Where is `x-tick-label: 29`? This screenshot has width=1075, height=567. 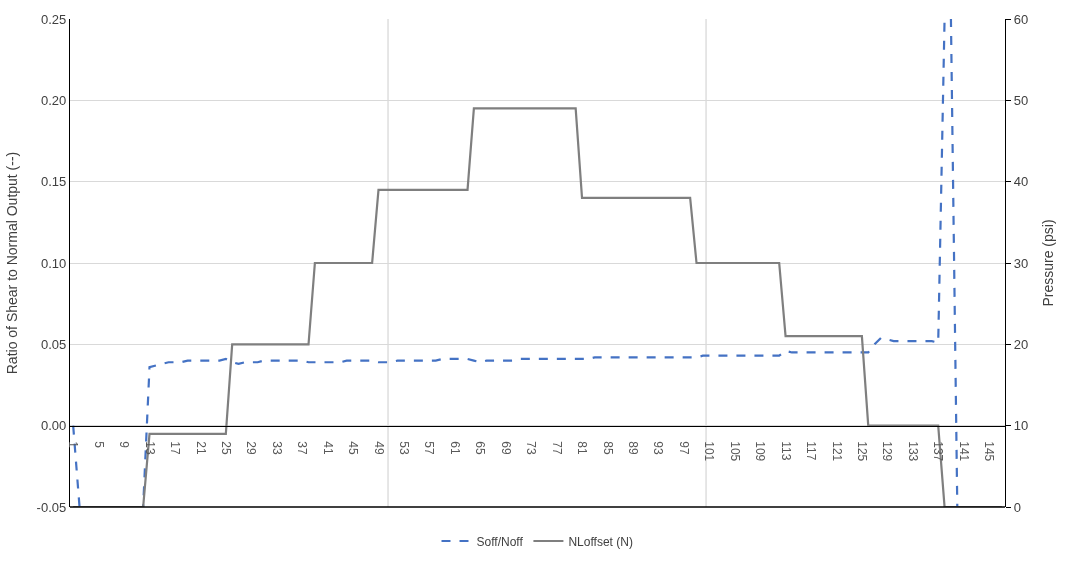 x-tick-label: 29 is located at coordinates (251, 448).